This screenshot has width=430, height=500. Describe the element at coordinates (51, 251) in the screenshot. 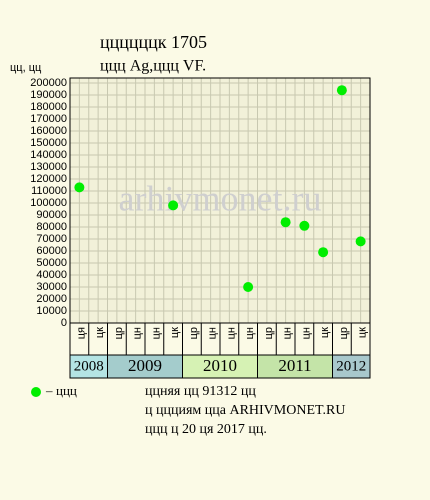

I see `y-tick-label: 60000` at that location.